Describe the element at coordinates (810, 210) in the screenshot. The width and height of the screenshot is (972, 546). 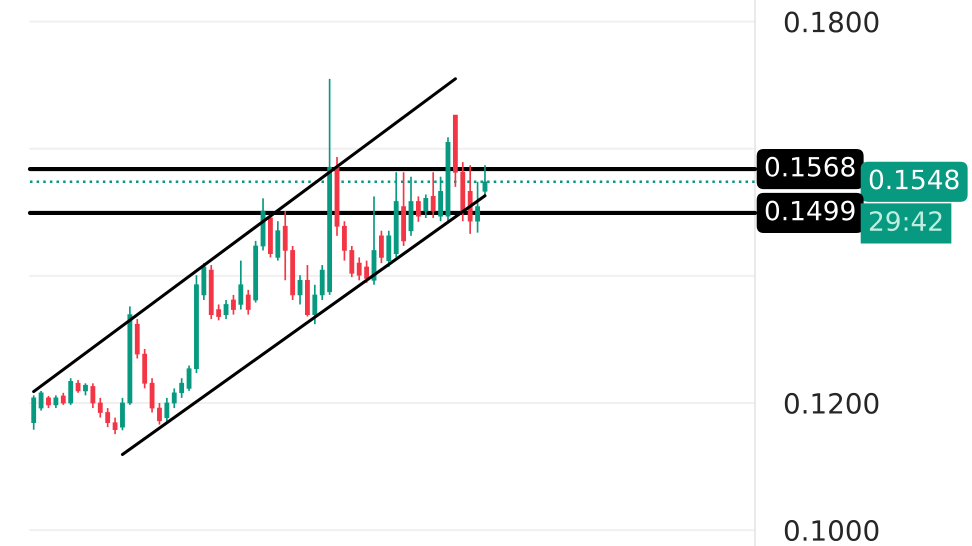
I see `ref-line-label: 0.1499` at that location.